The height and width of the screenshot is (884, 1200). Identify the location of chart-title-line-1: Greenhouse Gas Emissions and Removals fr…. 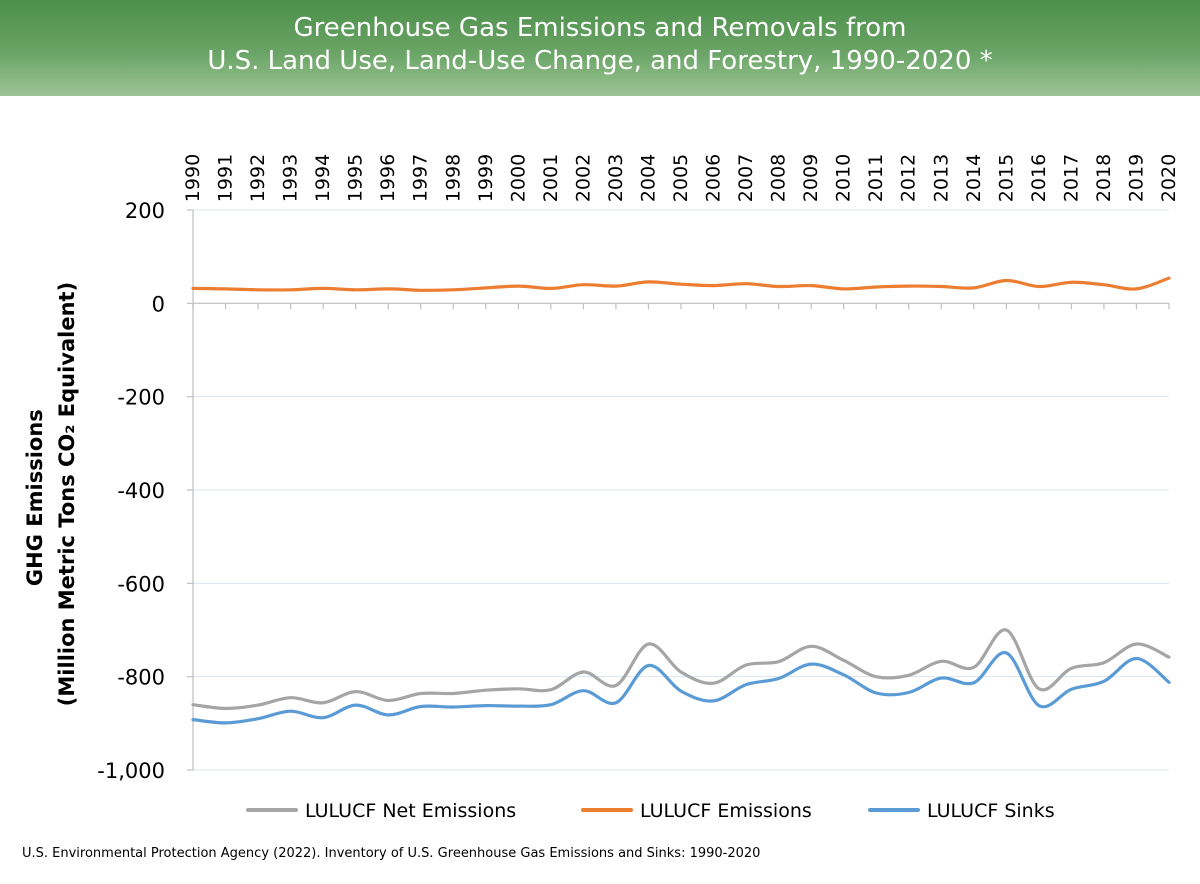
(600, 28).